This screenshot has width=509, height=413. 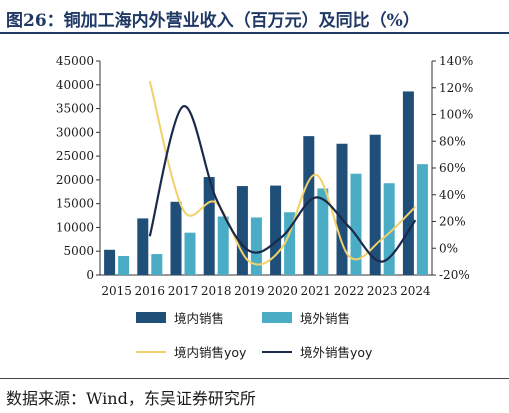 I want to click on source-note: 数据来源：Wind，东吴证券研究所, so click(x=131, y=398).